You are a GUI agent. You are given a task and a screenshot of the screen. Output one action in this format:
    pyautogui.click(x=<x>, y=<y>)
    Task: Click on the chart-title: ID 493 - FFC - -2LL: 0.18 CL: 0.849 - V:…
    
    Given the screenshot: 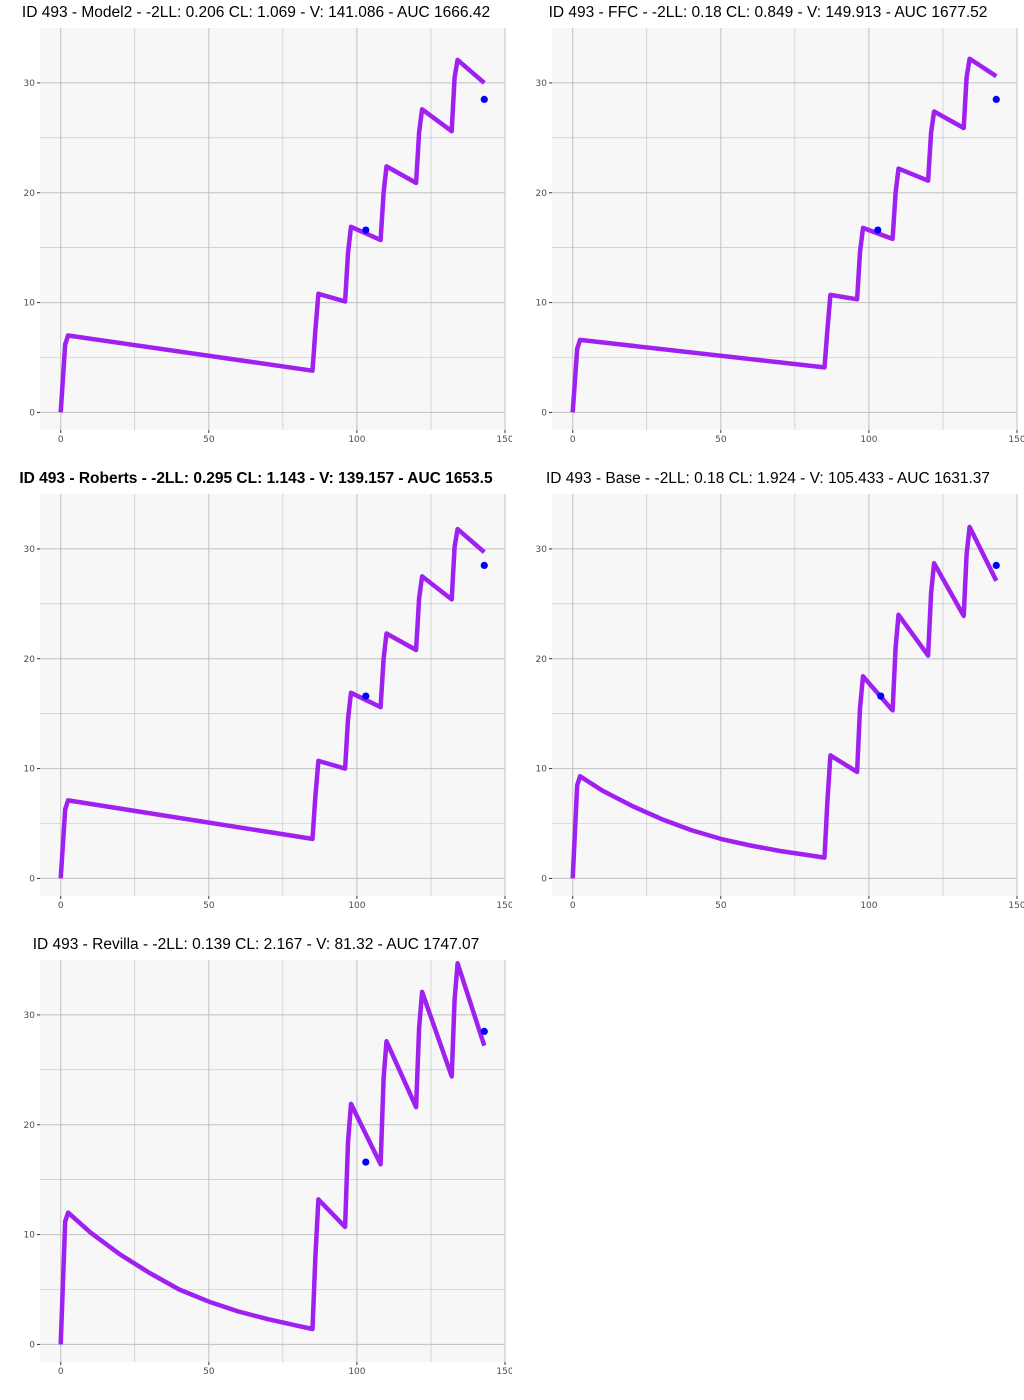 What is the action you would take?
    pyautogui.click(x=768, y=12)
    